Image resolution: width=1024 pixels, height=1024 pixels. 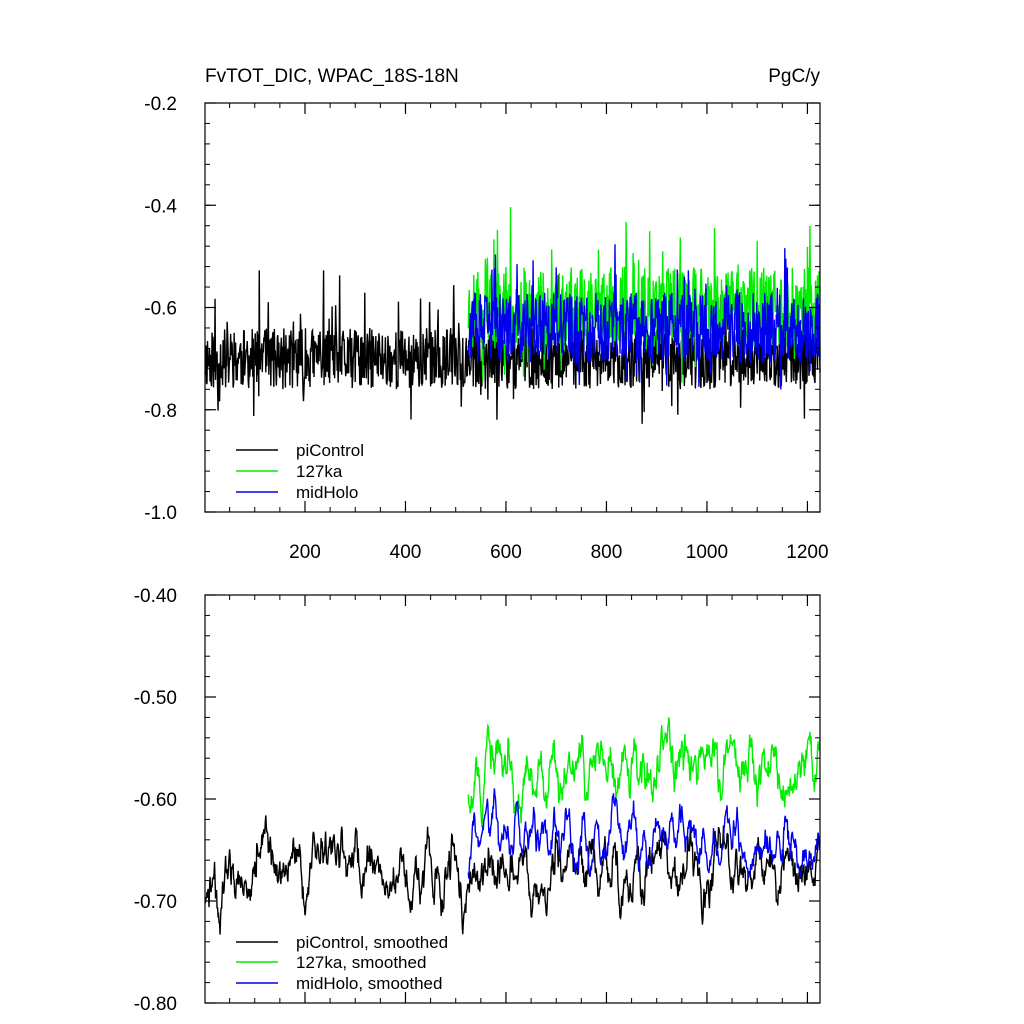 What do you see at coordinates (361, 962) in the screenshot?
I see `legend-label-127ka-smoothed: 127ka, smoothed` at bounding box center [361, 962].